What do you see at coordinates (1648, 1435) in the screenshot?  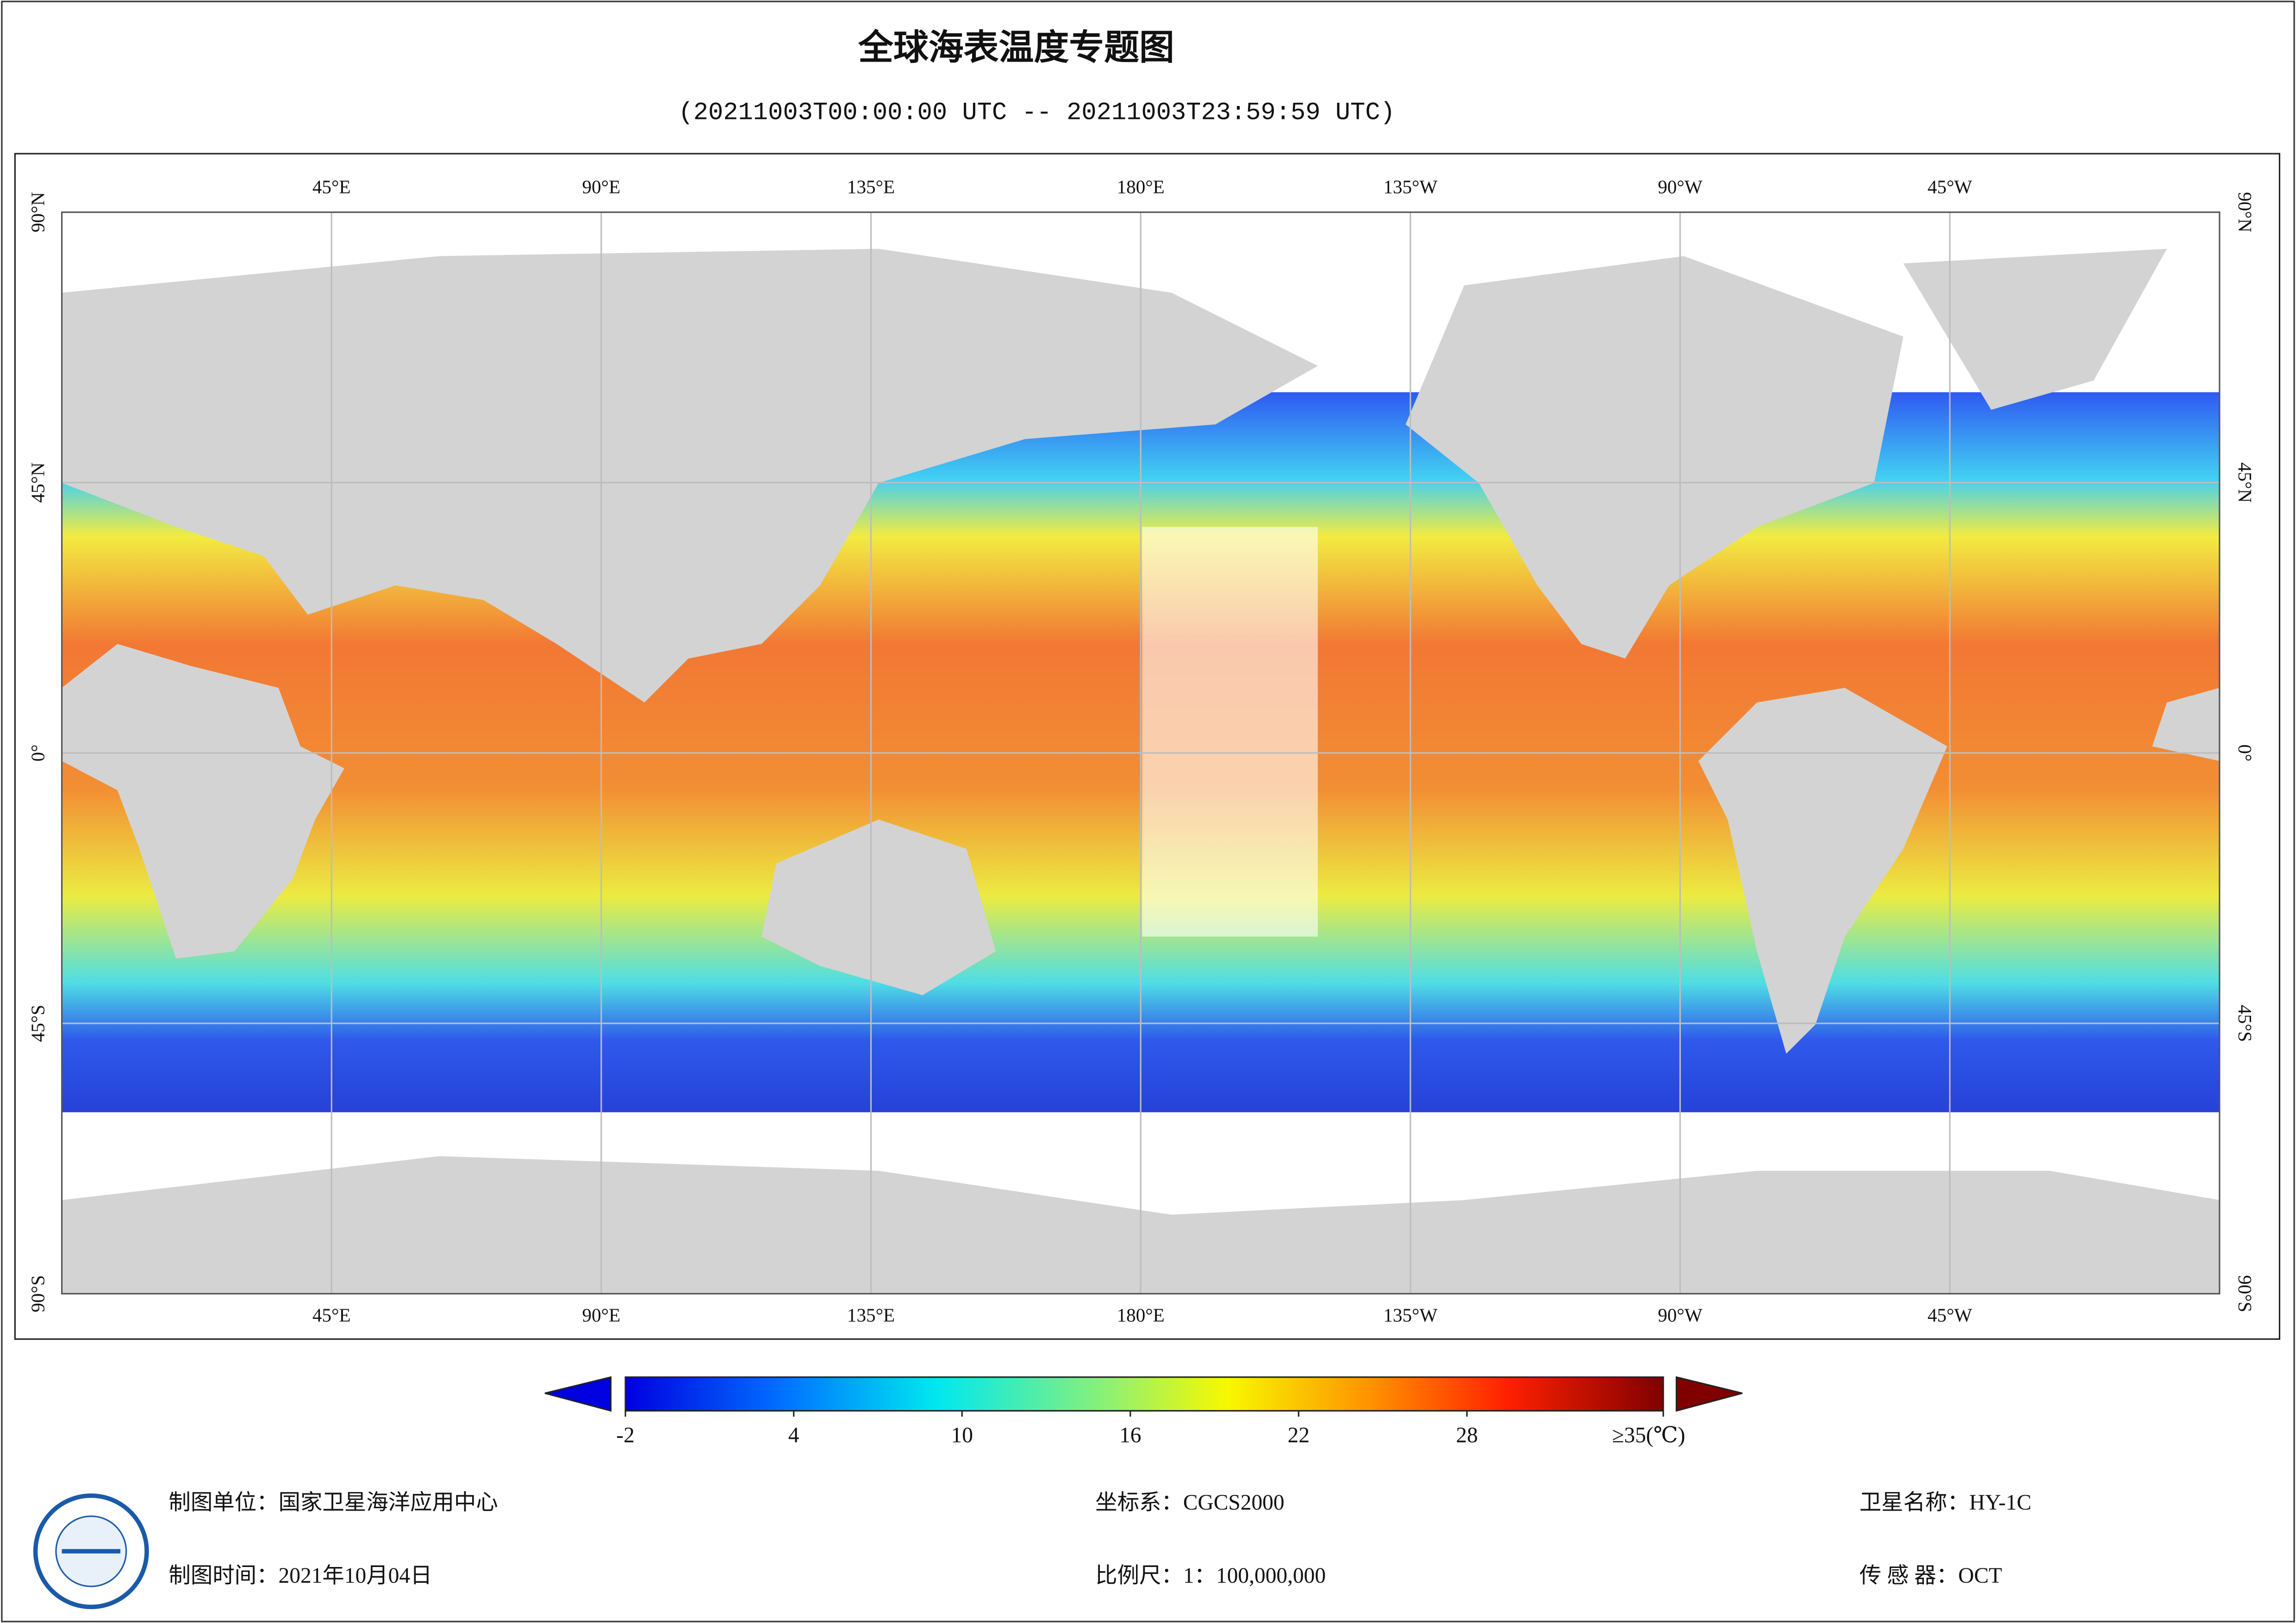 I see `colorbar-label: ≥35(℃)` at bounding box center [1648, 1435].